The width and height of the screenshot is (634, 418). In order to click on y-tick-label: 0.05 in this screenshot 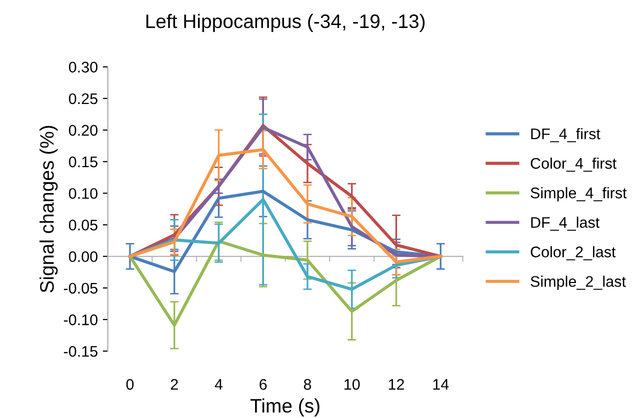, I will do `click(83, 225)`.